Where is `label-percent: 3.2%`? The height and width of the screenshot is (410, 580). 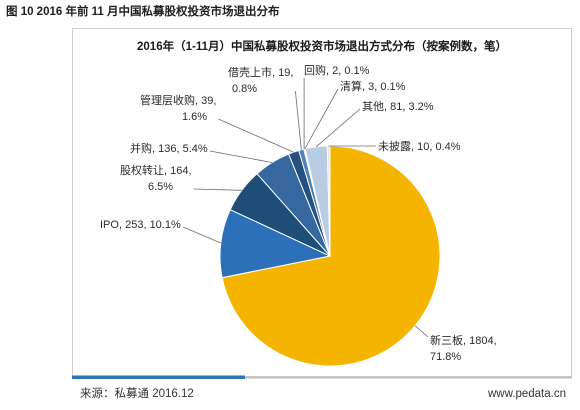
label-percent: 3.2% is located at coordinates (421, 107).